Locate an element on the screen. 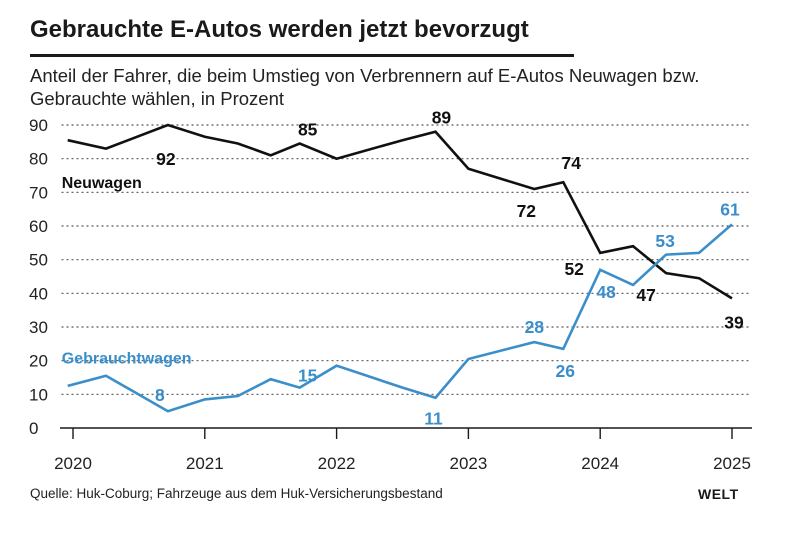 This screenshot has height=535, width=800. data-label: 15 is located at coordinates (308, 376).